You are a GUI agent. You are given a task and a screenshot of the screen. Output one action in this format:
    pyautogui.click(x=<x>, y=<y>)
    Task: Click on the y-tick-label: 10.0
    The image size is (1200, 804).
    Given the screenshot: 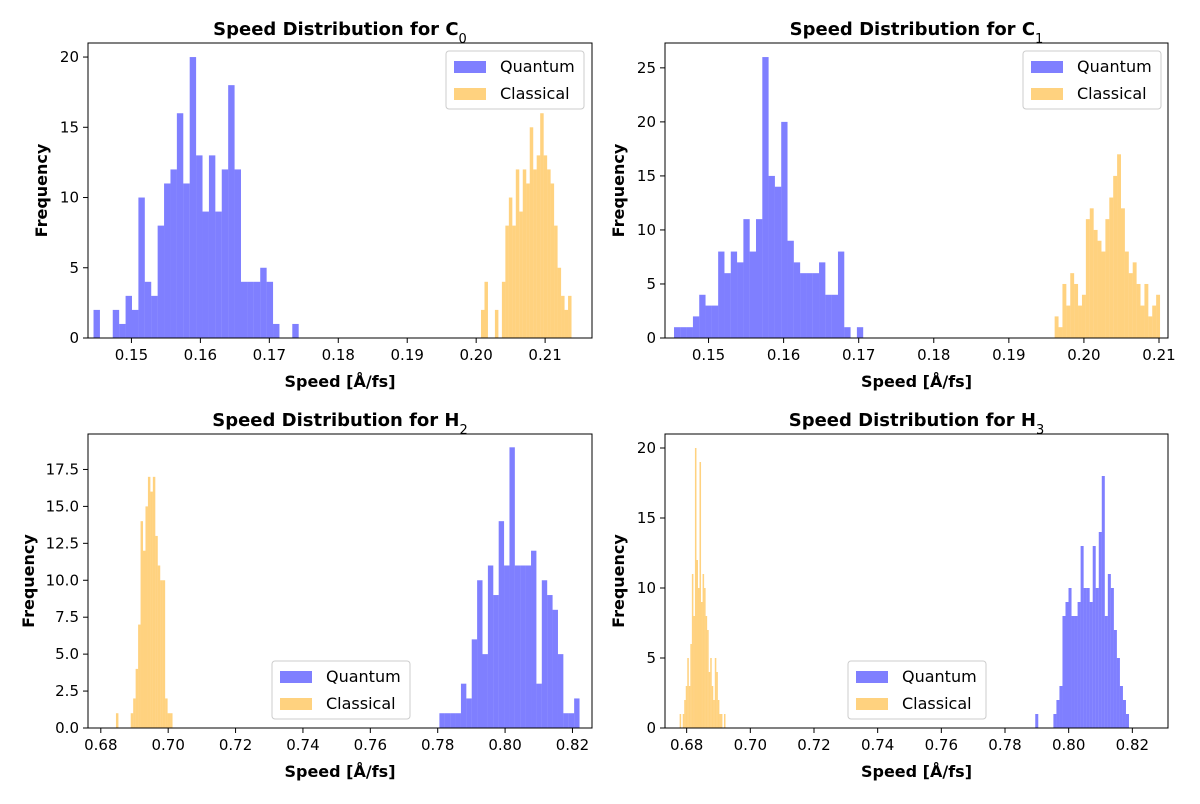 What is the action you would take?
    pyautogui.click(x=62, y=580)
    